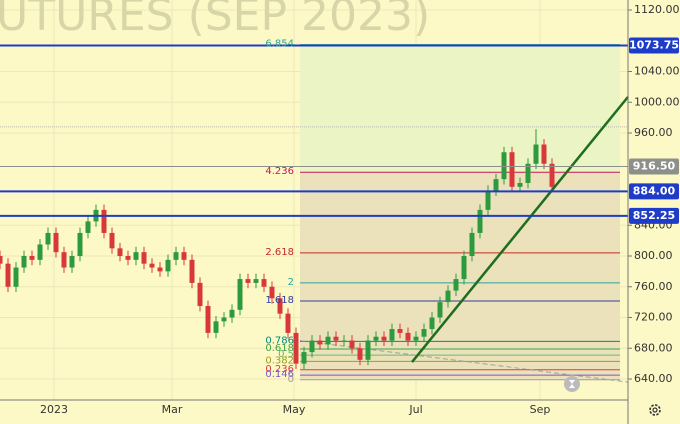  Describe the element at coordinates (279, 252) in the screenshot. I see `fib-label: 2.618` at that location.